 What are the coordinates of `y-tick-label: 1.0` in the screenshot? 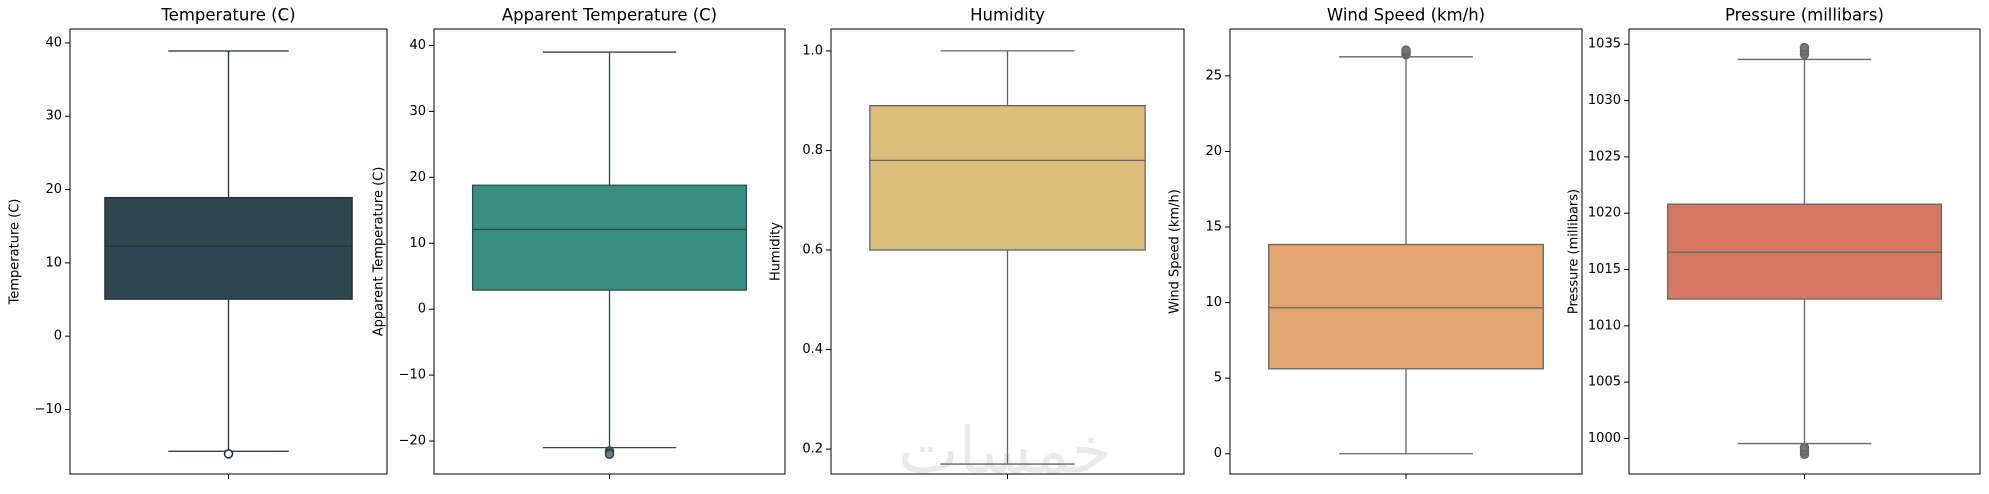 It's located at (812, 50).